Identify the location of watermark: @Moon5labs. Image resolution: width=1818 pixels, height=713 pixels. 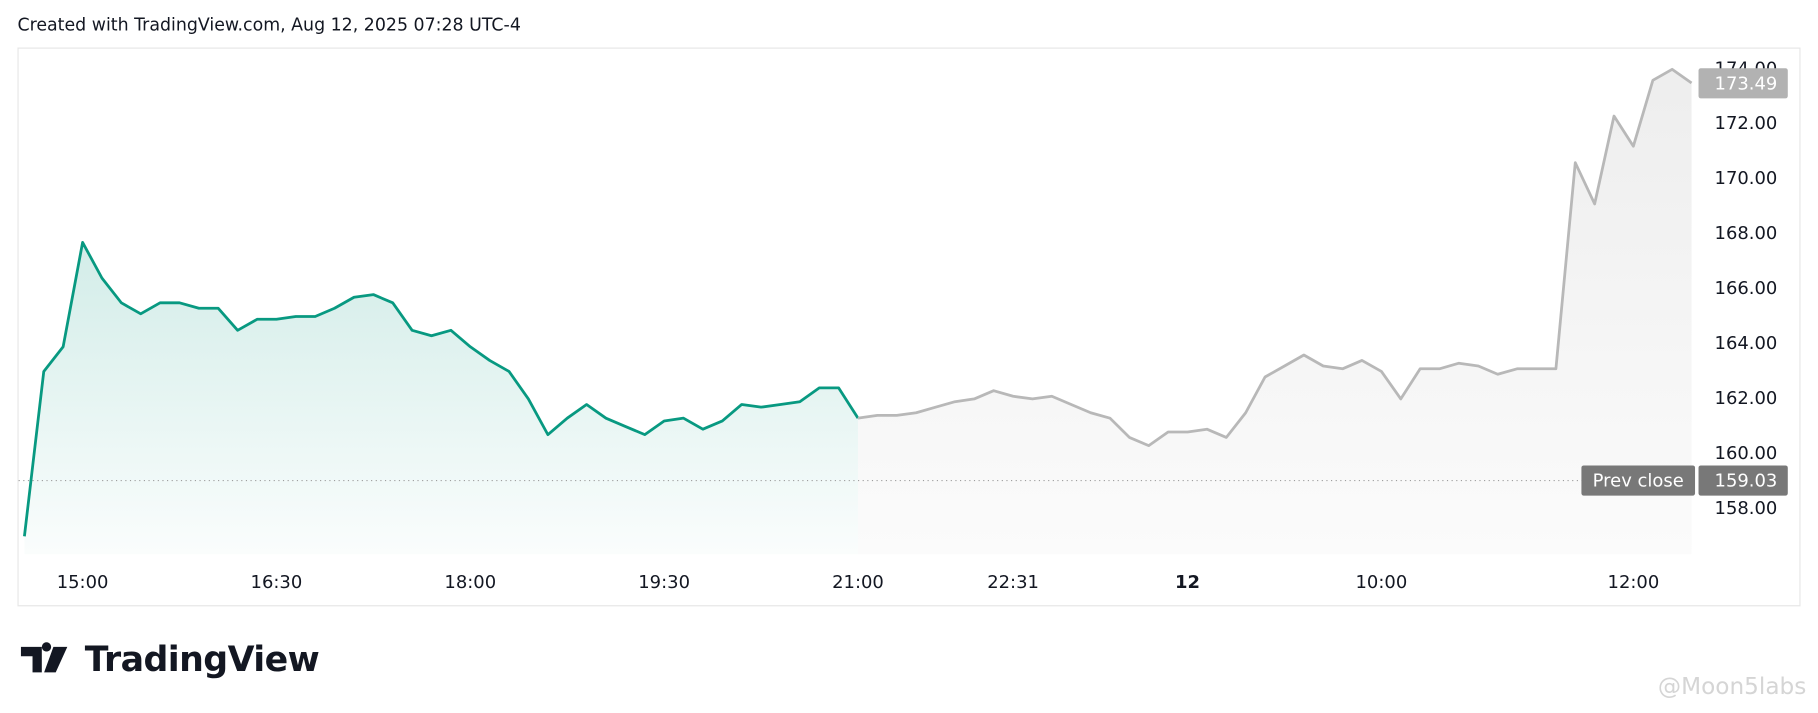
(1732, 686).